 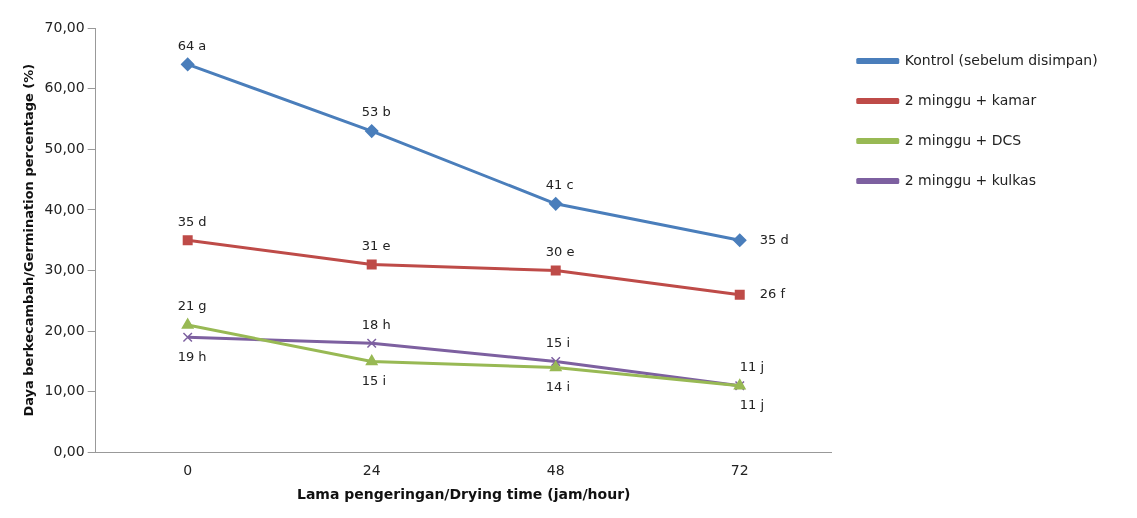 I want to click on y-tick-label: 50,00, so click(x=64, y=147).